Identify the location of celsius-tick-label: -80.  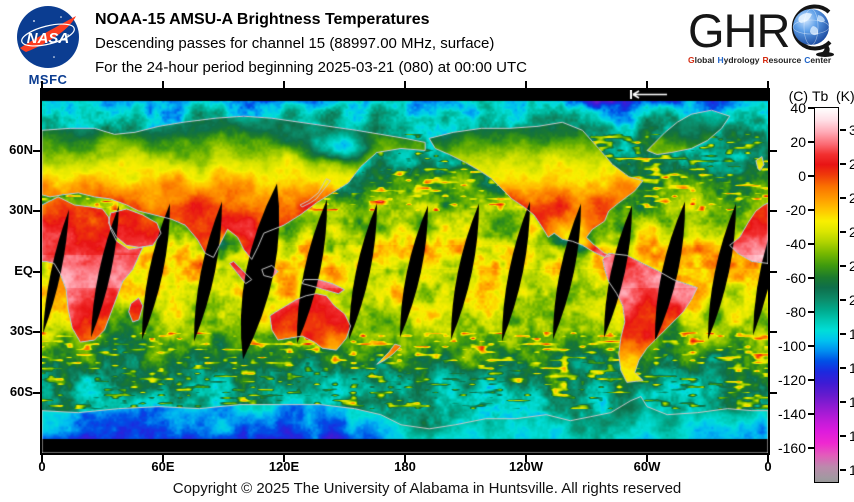
(795, 312).